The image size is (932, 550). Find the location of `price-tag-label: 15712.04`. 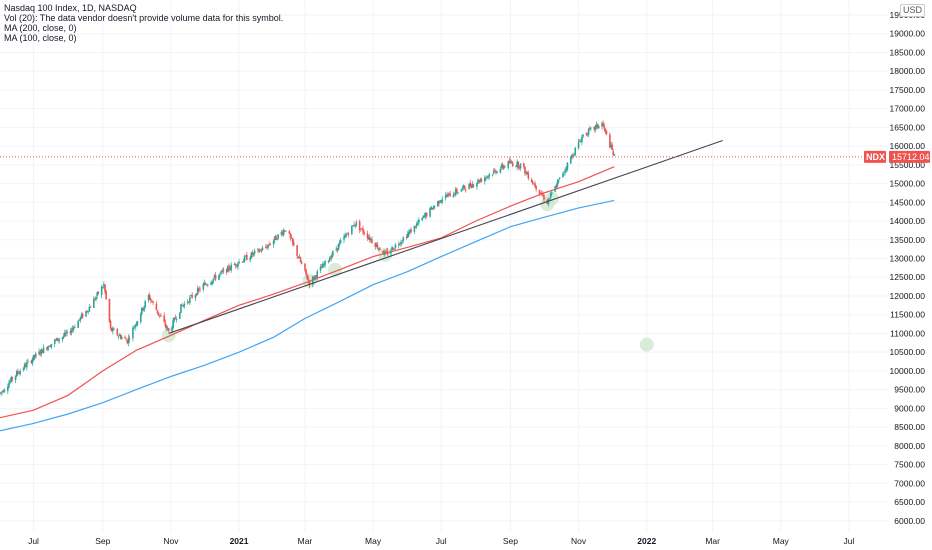

price-tag-label: 15712.04 is located at coordinates (911, 157).